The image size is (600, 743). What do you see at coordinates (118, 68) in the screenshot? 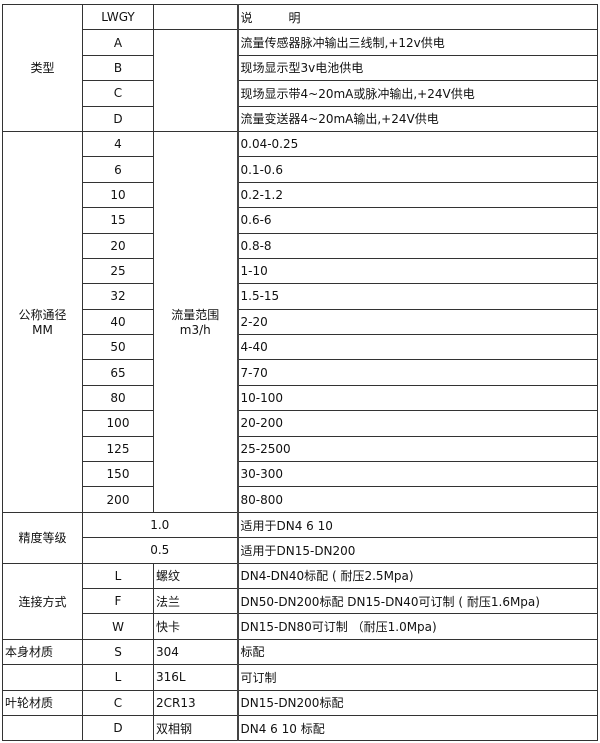
I see `type-code: B` at bounding box center [118, 68].